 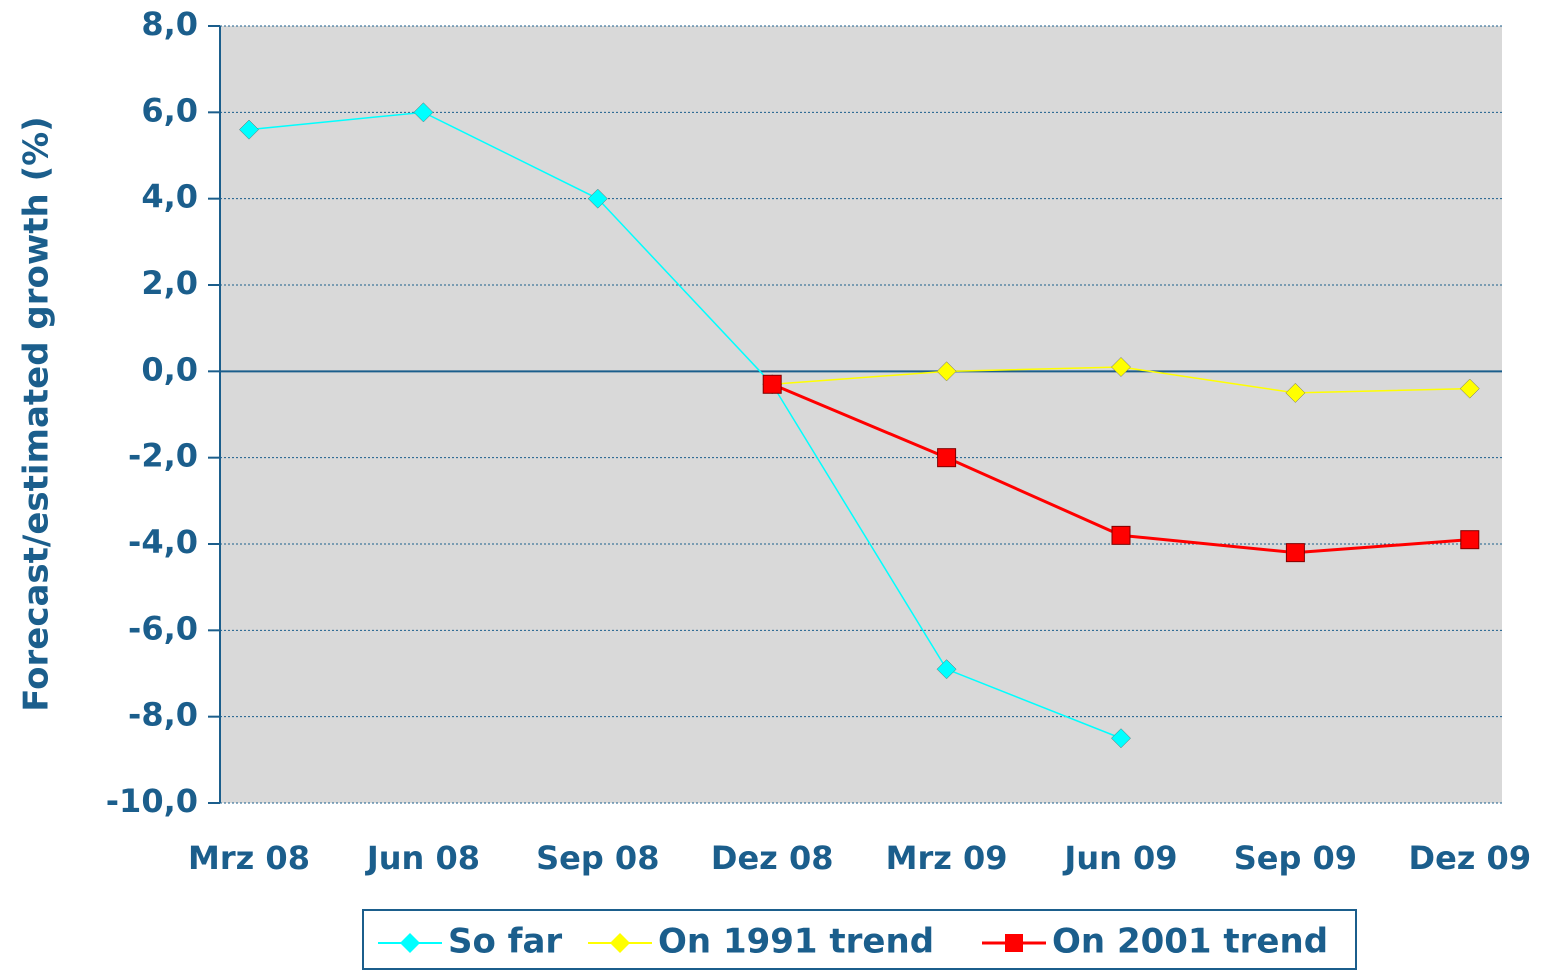 I want to click on y-tick-label: 8,0, so click(x=169, y=24).